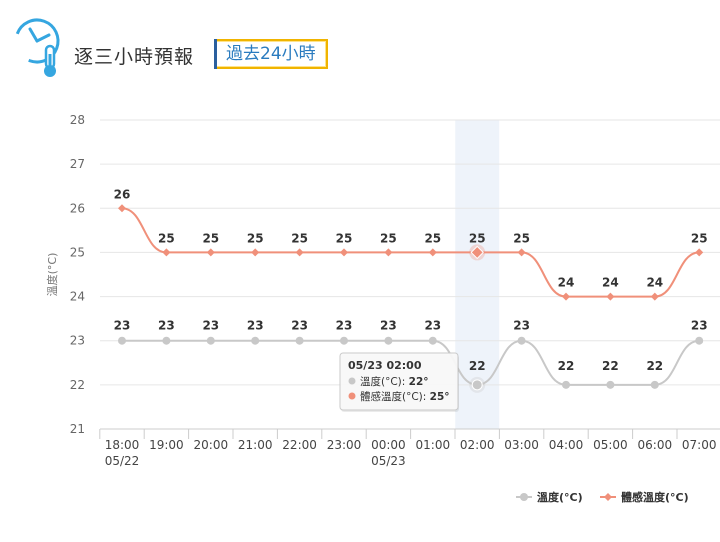 The height and width of the screenshot is (542, 720). What do you see at coordinates (655, 445) in the screenshot?
I see `x-tick-label: 06:00` at bounding box center [655, 445].